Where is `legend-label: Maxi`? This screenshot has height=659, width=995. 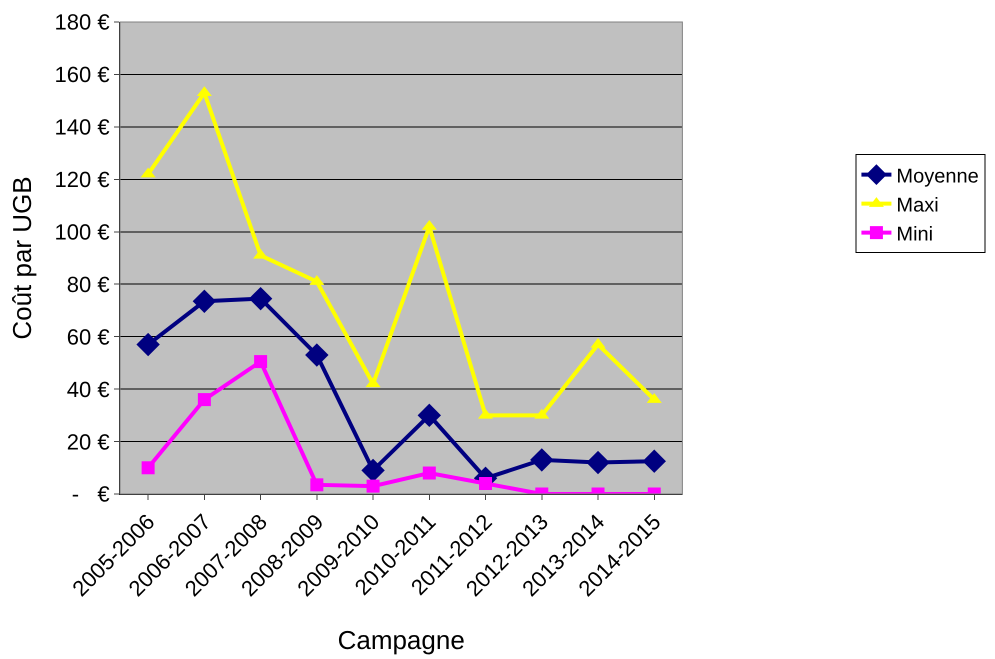 legend-label: Maxi is located at coordinates (917, 205).